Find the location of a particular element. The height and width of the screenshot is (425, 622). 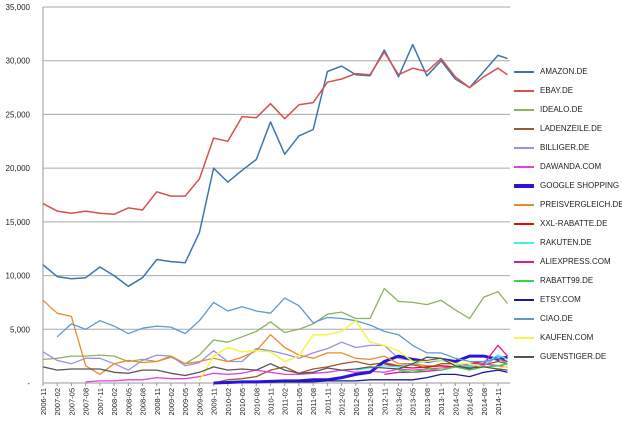

x-tick-label: 2007-05 is located at coordinates (71, 402).